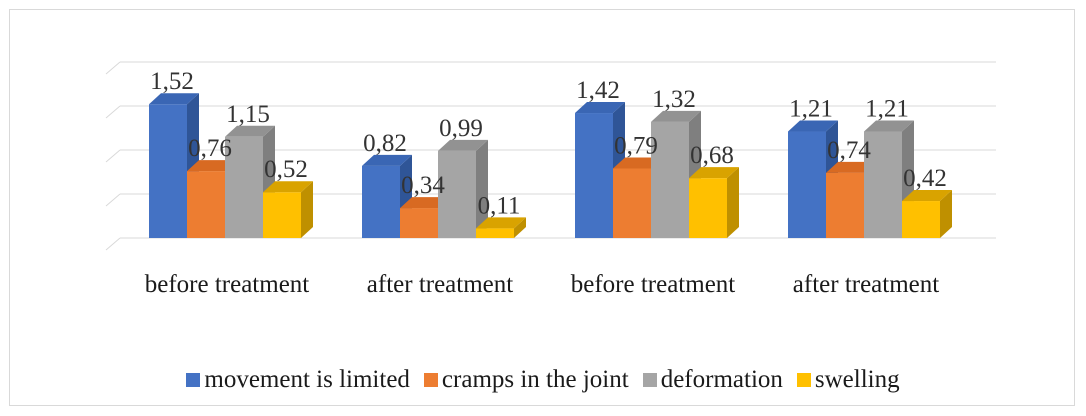 This screenshot has height=416, width=1086. What do you see at coordinates (307, 379) in the screenshot?
I see `legend-label: movement is limited` at bounding box center [307, 379].